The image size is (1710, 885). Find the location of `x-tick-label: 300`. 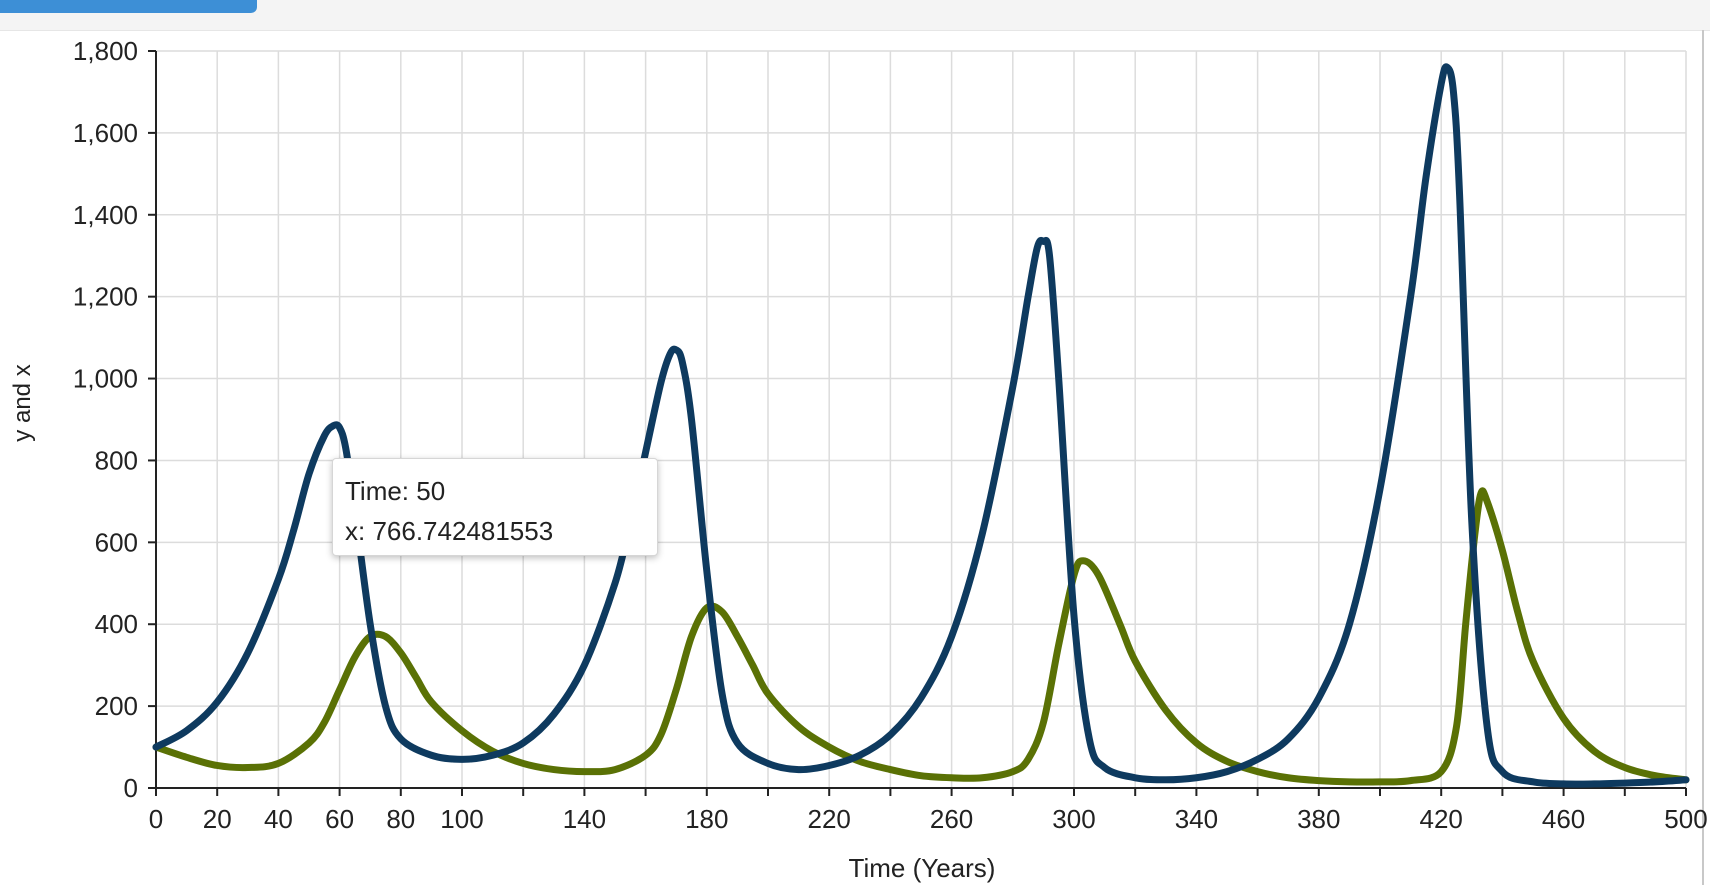

x-tick-label: 300 is located at coordinates (1073, 819).